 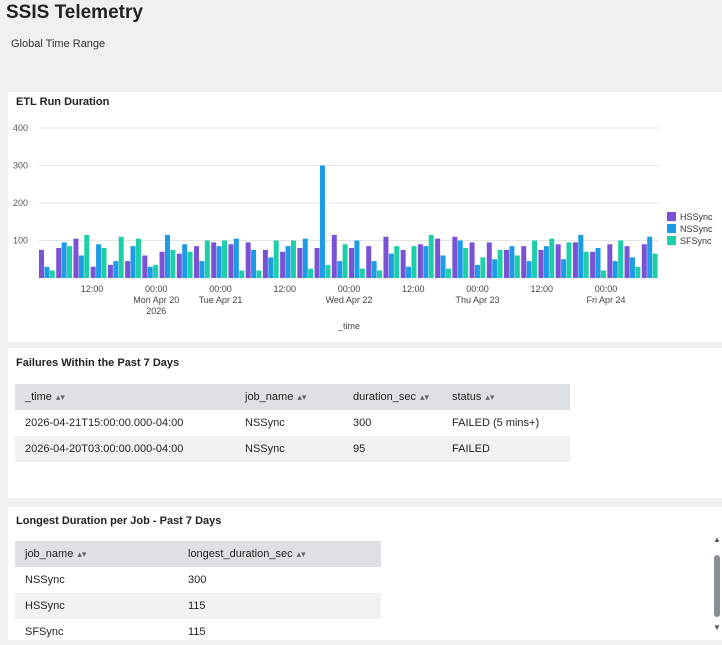 What do you see at coordinates (125, 449) in the screenshot?
I see `cell-time: 2026-04-20T03:00:00.000-04:00` at bounding box center [125, 449].